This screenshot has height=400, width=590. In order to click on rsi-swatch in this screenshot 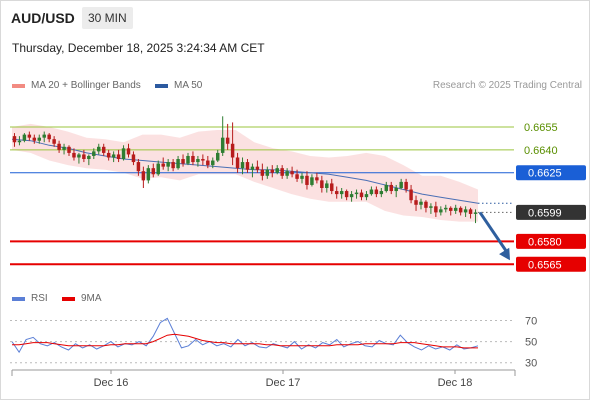, I will do `click(18, 298)`.